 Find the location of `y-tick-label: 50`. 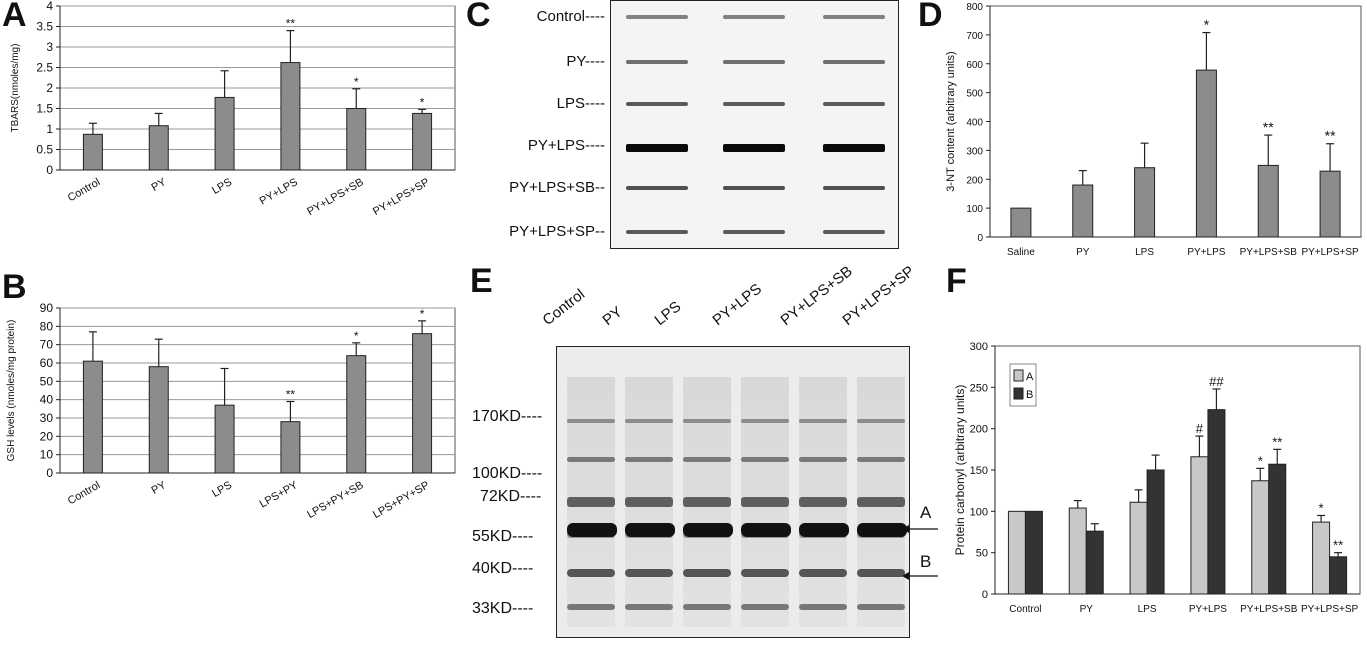

y-tick-label: 50 is located at coordinates (982, 554).